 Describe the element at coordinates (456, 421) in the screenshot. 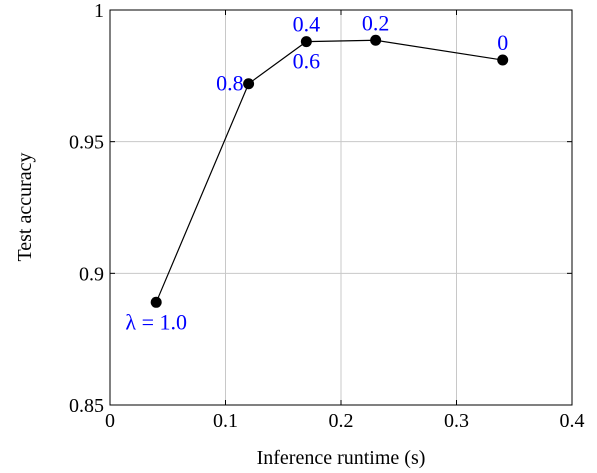

I see `x-tick-label: 0.3` at that location.